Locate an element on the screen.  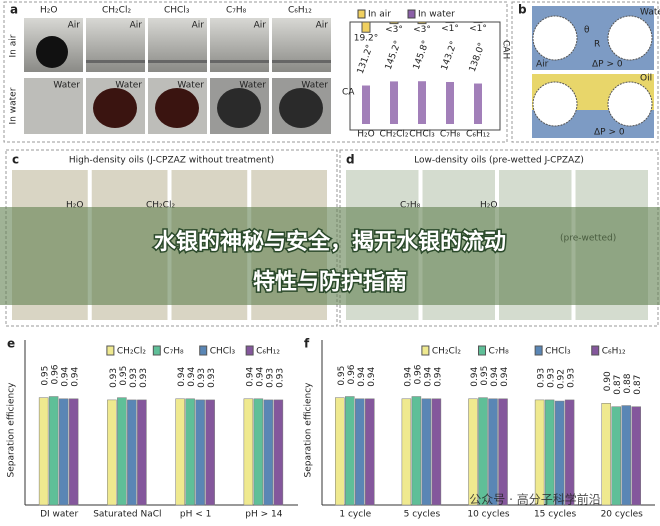
label: Air is located at coordinates (542, 65).